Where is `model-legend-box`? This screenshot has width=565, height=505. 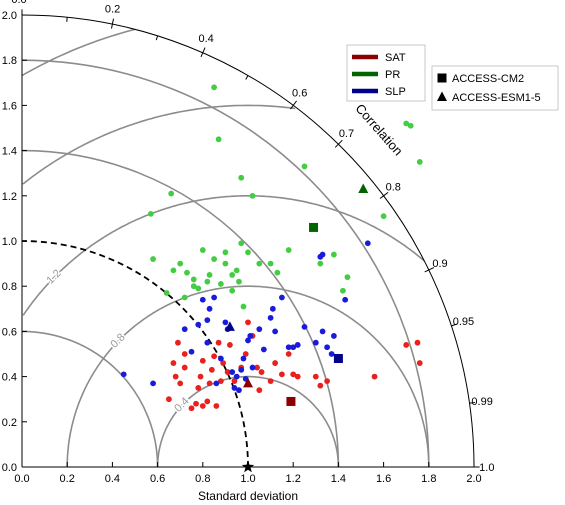 model-legend-box is located at coordinates (495, 88).